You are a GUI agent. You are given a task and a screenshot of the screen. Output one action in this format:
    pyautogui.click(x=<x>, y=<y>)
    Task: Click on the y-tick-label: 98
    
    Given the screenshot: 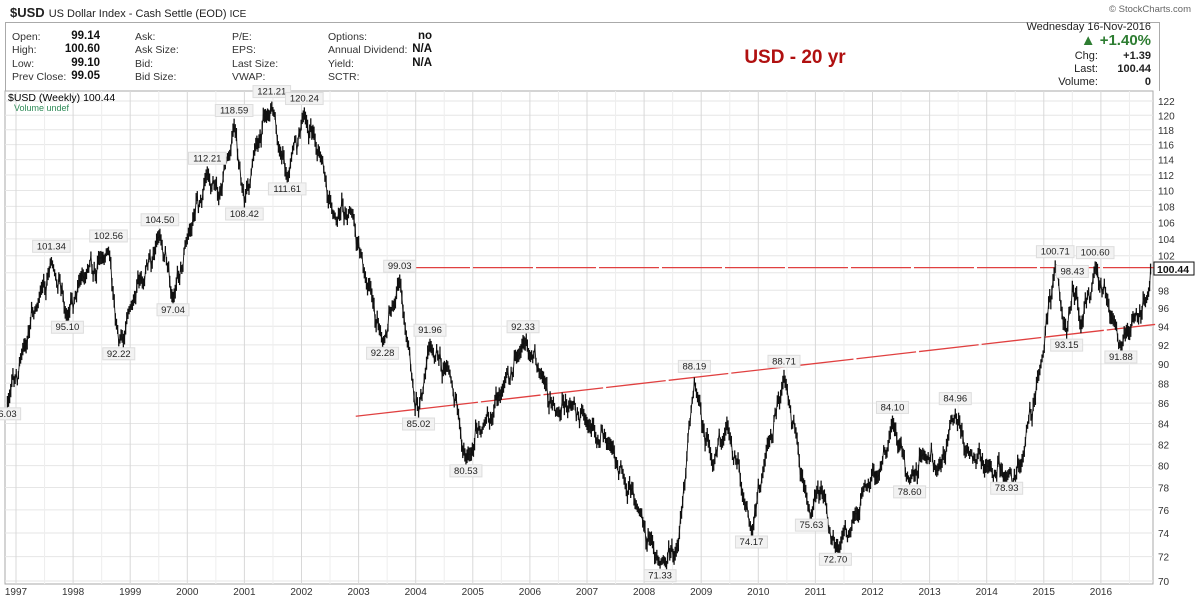 What is the action you would take?
    pyautogui.click(x=1164, y=291)
    